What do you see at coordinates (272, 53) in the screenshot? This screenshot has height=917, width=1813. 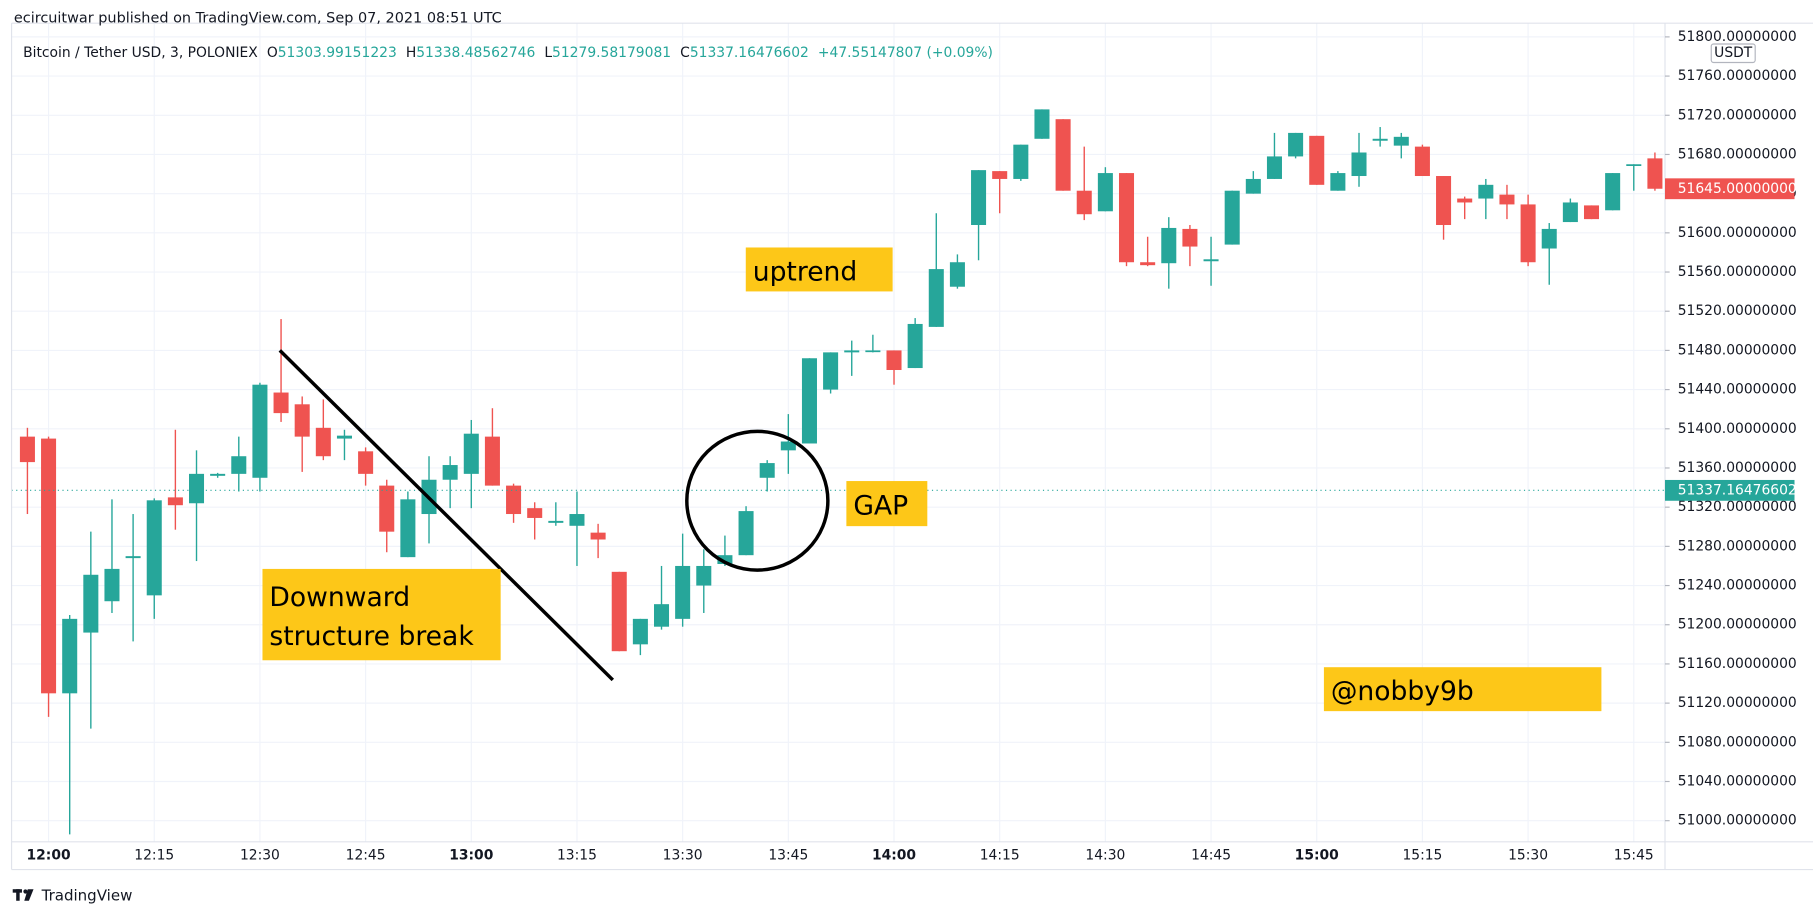 I see `open-label: O` at bounding box center [272, 53].